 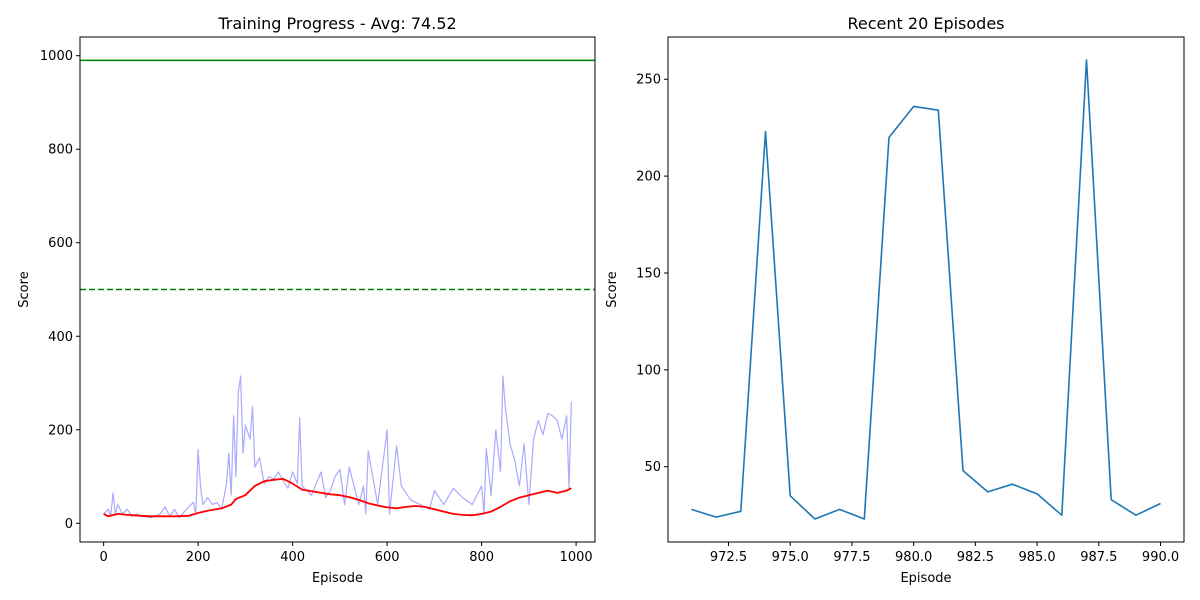 I want to click on y-tick-label: 0, so click(x=69, y=524).